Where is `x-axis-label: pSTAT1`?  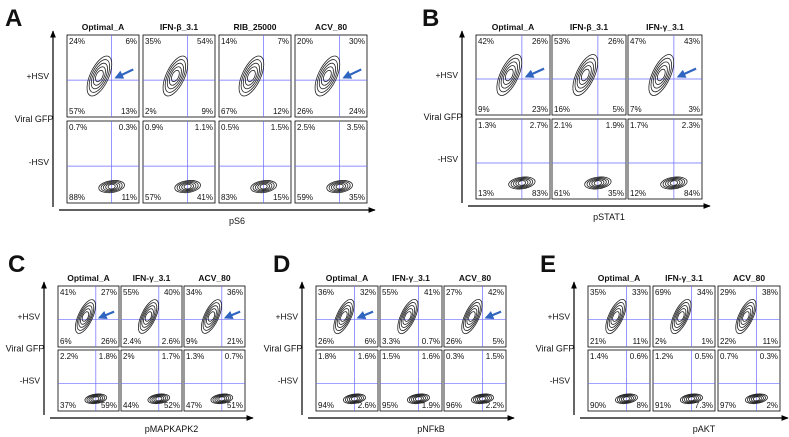
x-axis-label: pSTAT1 is located at coordinates (609, 217).